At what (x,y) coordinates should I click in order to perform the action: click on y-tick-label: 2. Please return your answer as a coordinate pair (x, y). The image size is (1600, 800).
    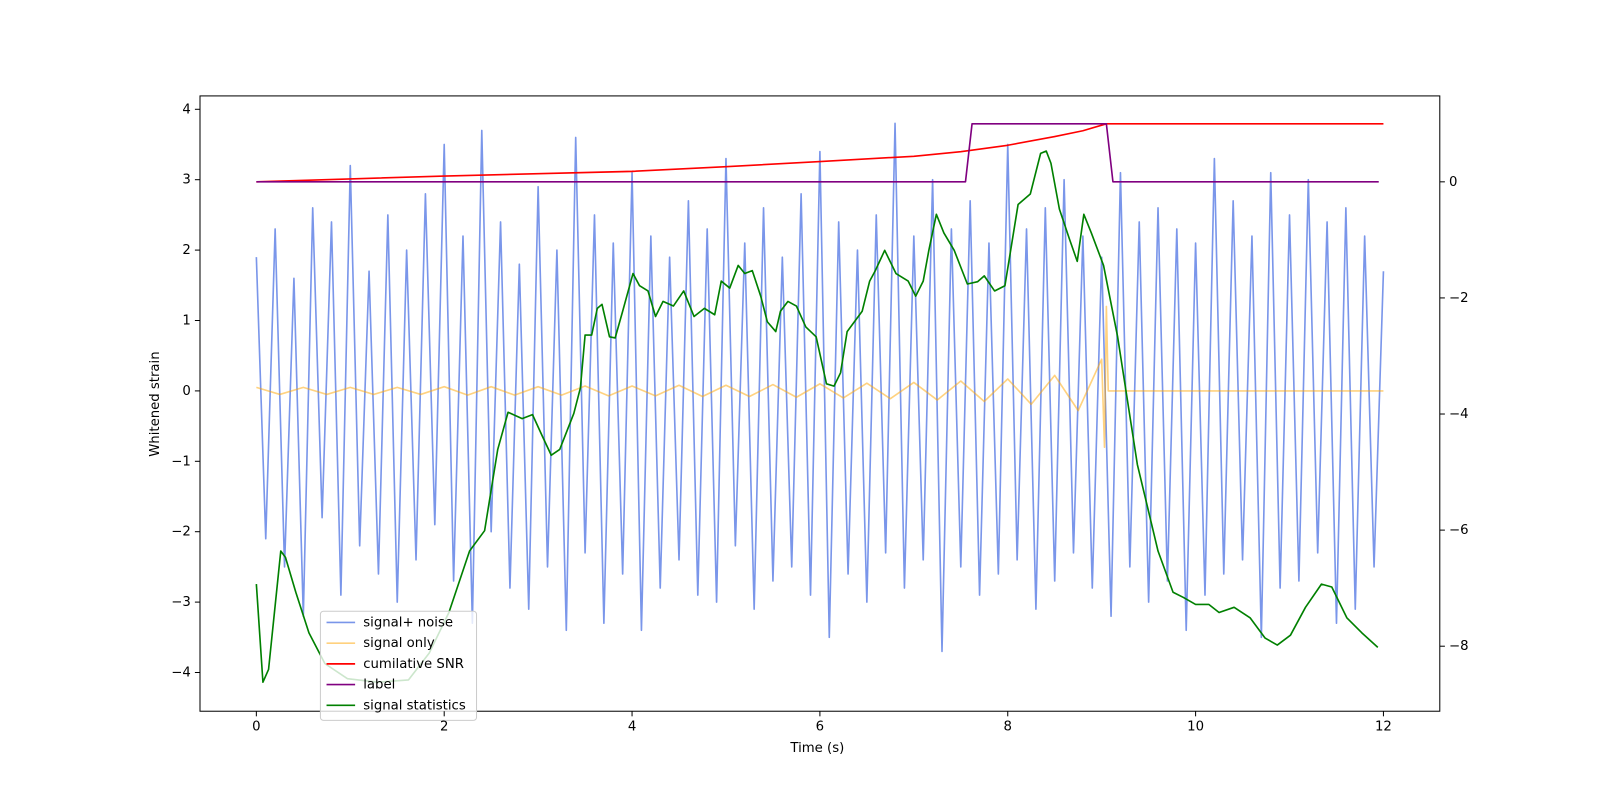
    Looking at the image, I should click on (186, 250).